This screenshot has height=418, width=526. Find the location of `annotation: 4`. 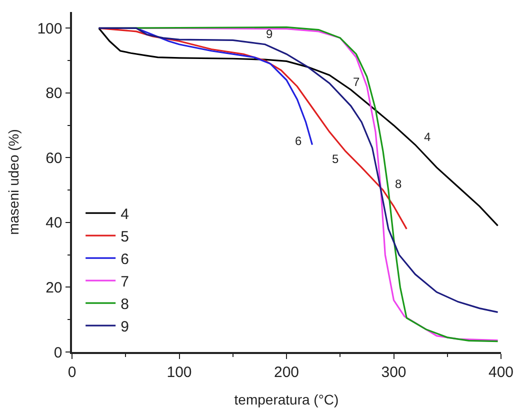

annotation: 4 is located at coordinates (427, 137).